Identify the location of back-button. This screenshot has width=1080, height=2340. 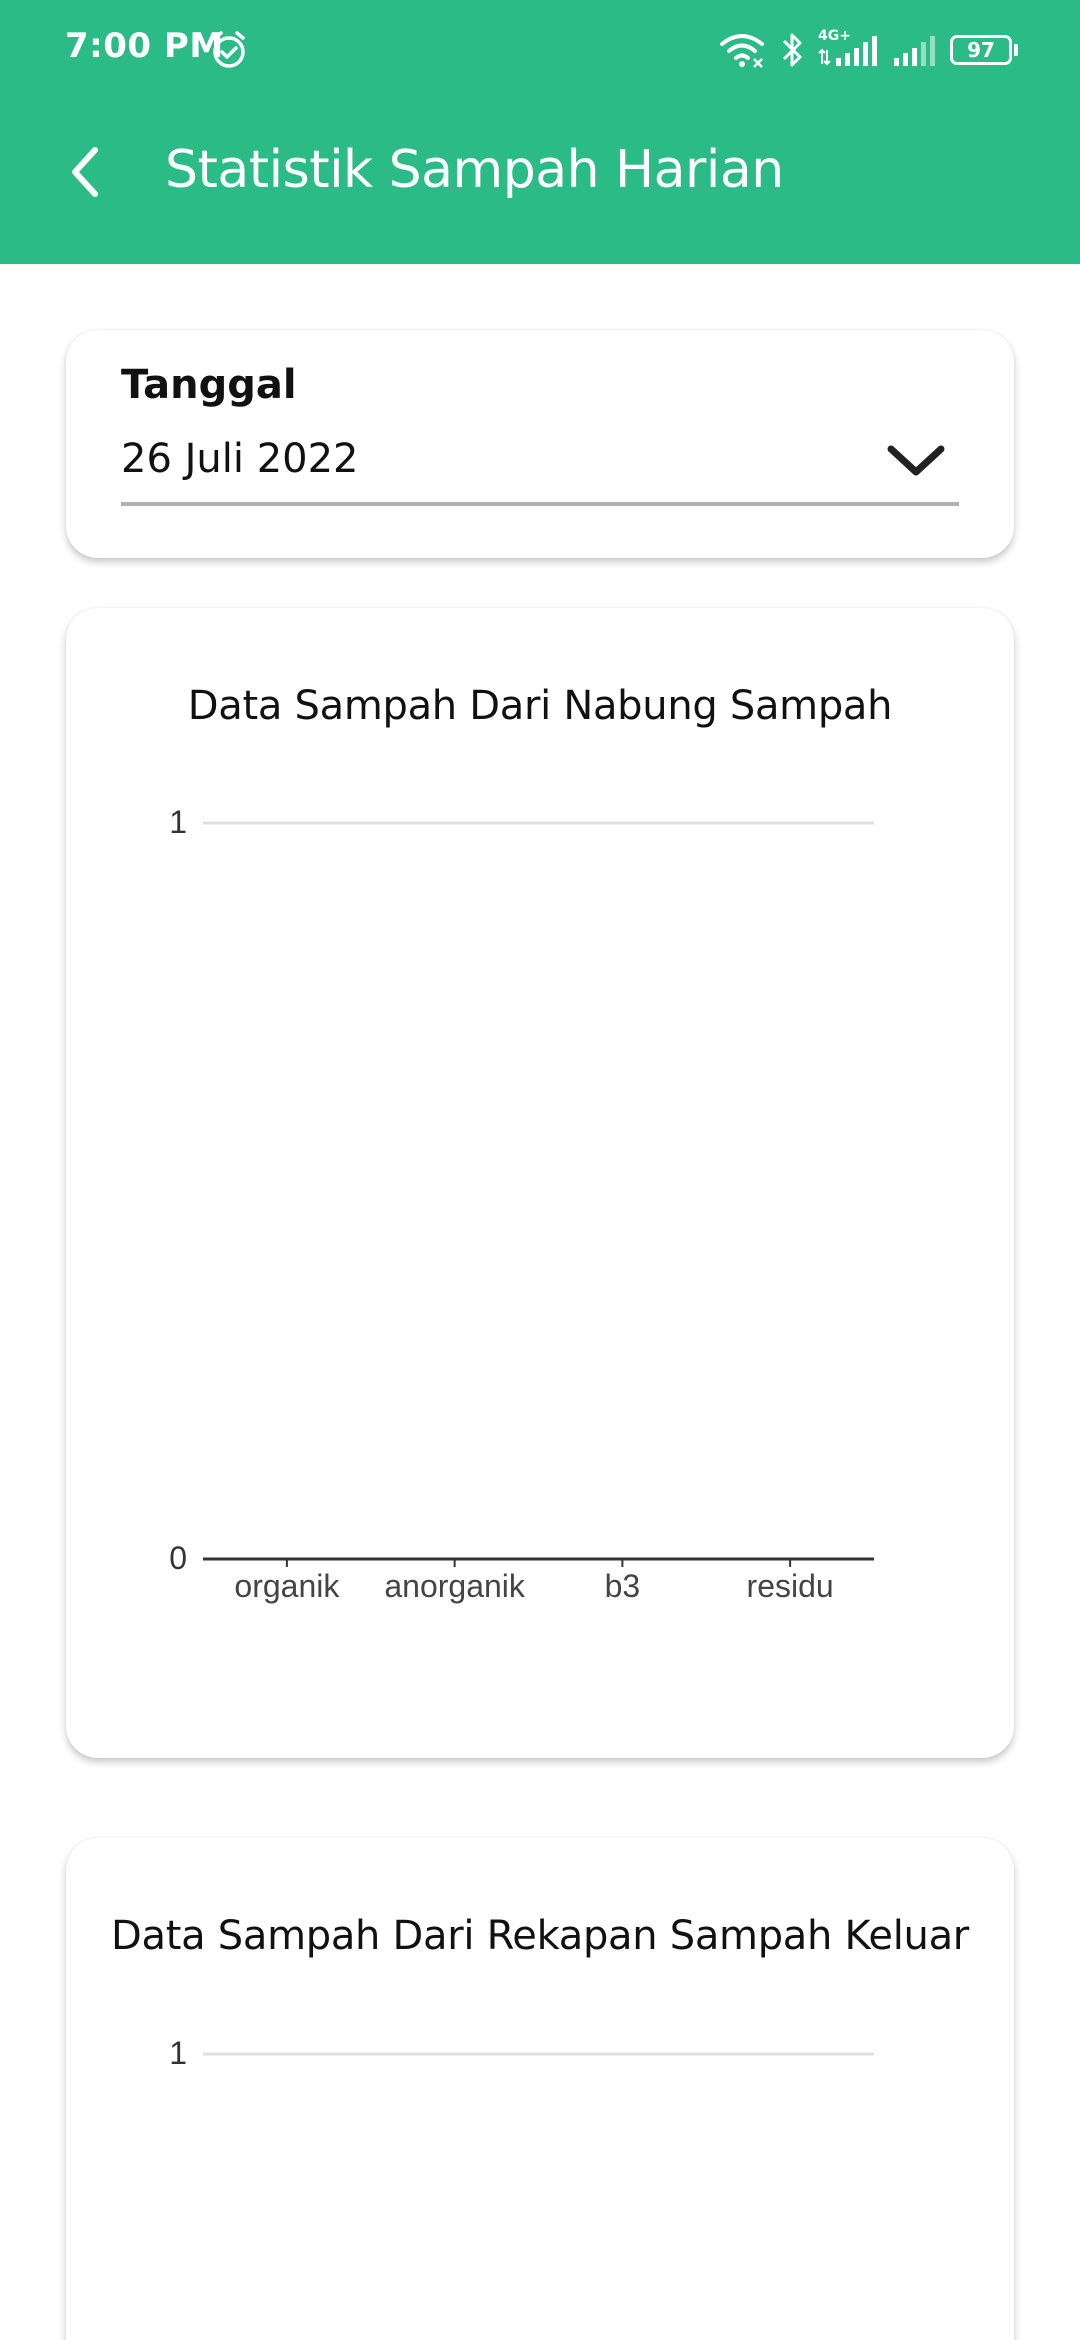
(85, 172).